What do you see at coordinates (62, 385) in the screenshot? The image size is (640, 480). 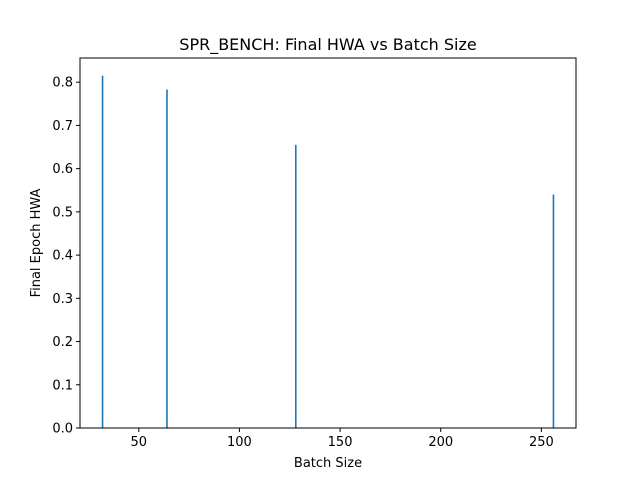 I see `y-tick-label: 0.1` at bounding box center [62, 385].